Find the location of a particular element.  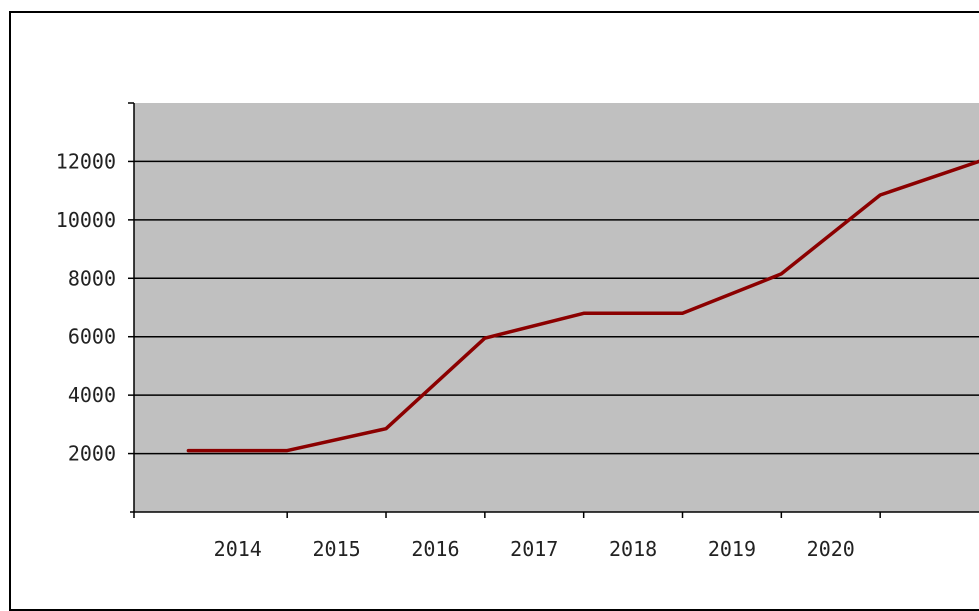

y-tick-label-12000: 12000 is located at coordinates (86, 161).